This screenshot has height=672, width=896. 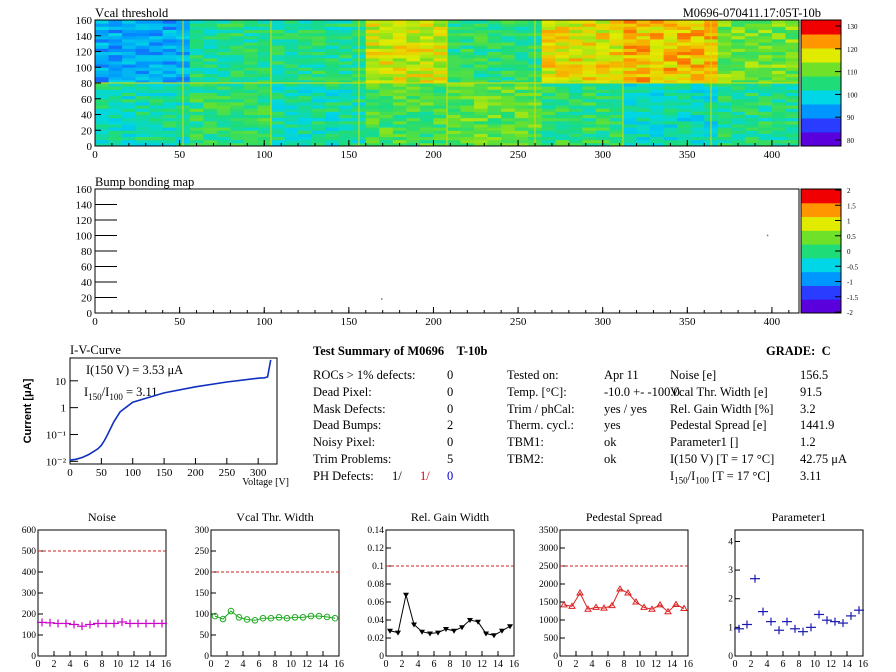 I want to click on roc-plot-frame, so click(x=275, y=593).